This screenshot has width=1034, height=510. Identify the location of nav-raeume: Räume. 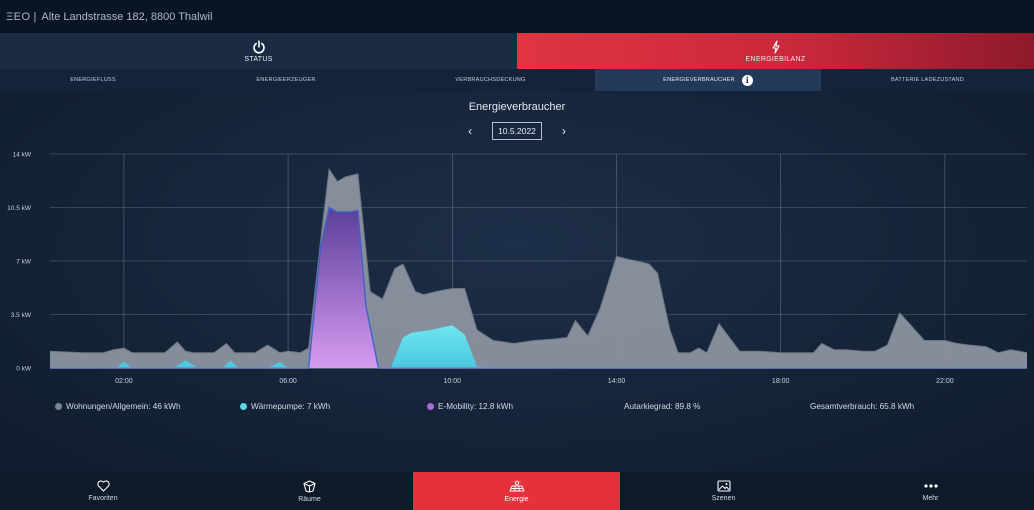
(309, 491).